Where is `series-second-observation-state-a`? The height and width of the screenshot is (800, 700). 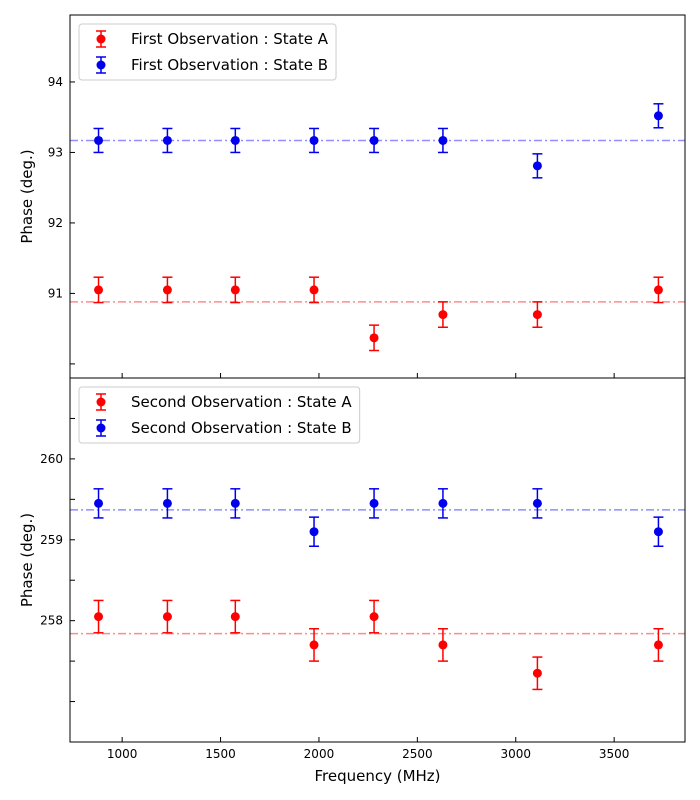
series-second-observation-state-a is located at coordinates (378, 645).